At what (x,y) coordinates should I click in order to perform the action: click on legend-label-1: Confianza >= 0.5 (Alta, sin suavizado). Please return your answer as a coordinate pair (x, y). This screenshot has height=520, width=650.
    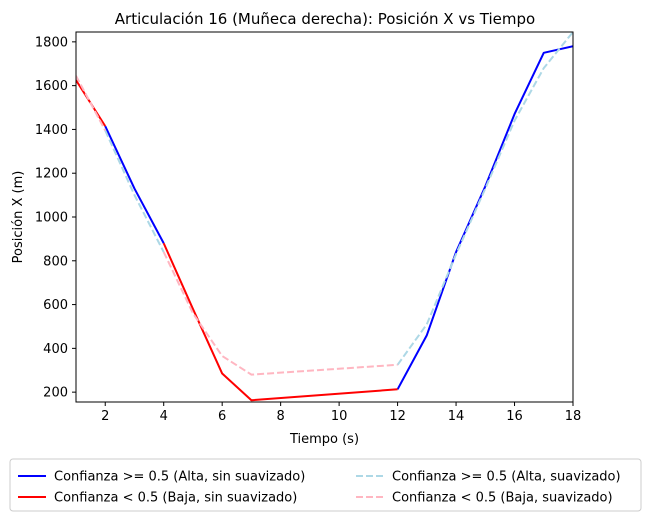
    Looking at the image, I should click on (179, 477).